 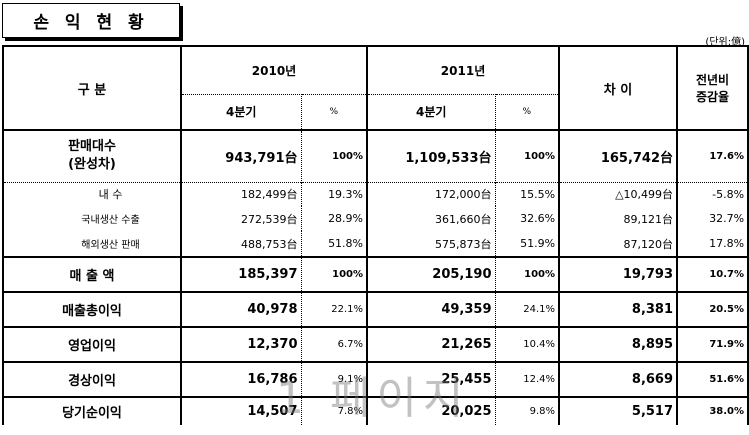 I want to click on cell-2011-value: 205,190, so click(x=431, y=275).